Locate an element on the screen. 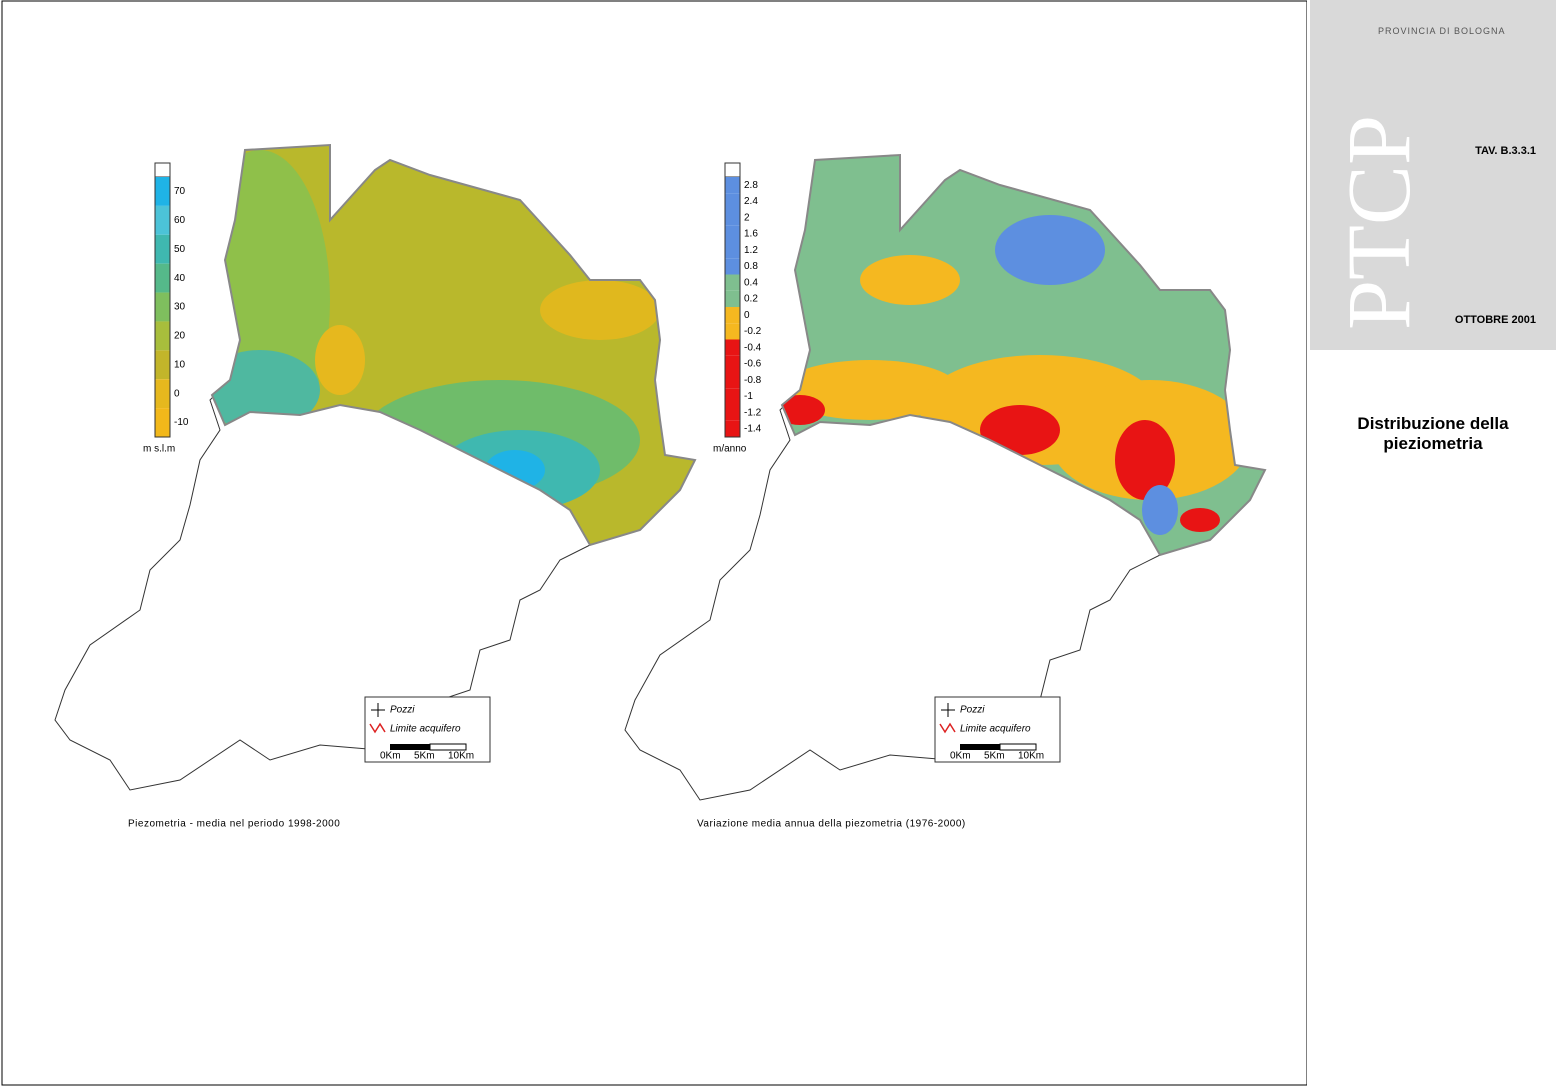 The height and width of the screenshot is (1088, 1556). colorbar-label: -0.4 is located at coordinates (753, 347).